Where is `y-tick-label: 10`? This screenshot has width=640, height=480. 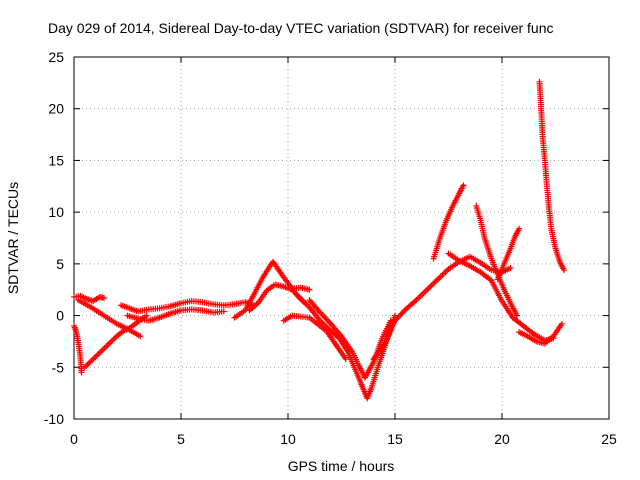
y-tick-label: 10 is located at coordinates (56, 212).